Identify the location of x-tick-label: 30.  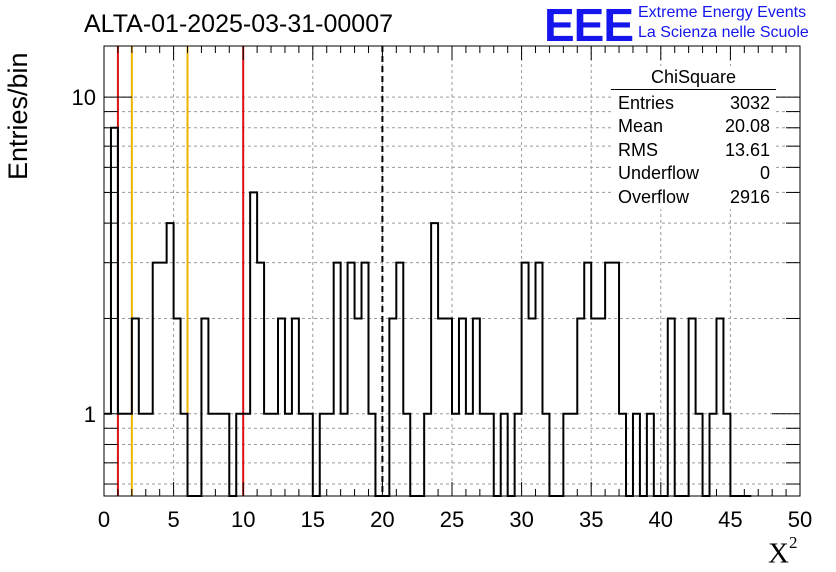
(521, 519).